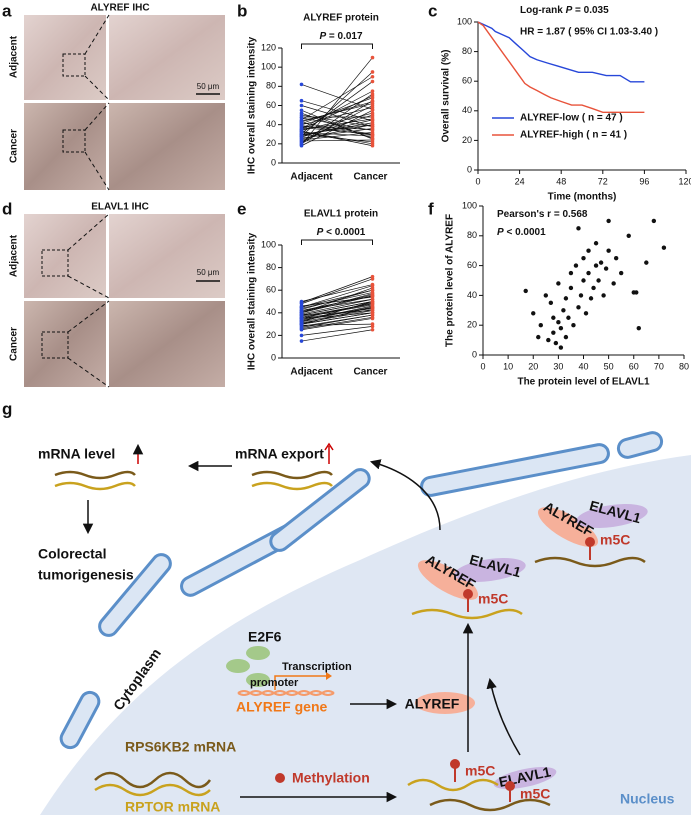 The image size is (691, 815). I want to click on x-tick-label: 50, so click(609, 366).